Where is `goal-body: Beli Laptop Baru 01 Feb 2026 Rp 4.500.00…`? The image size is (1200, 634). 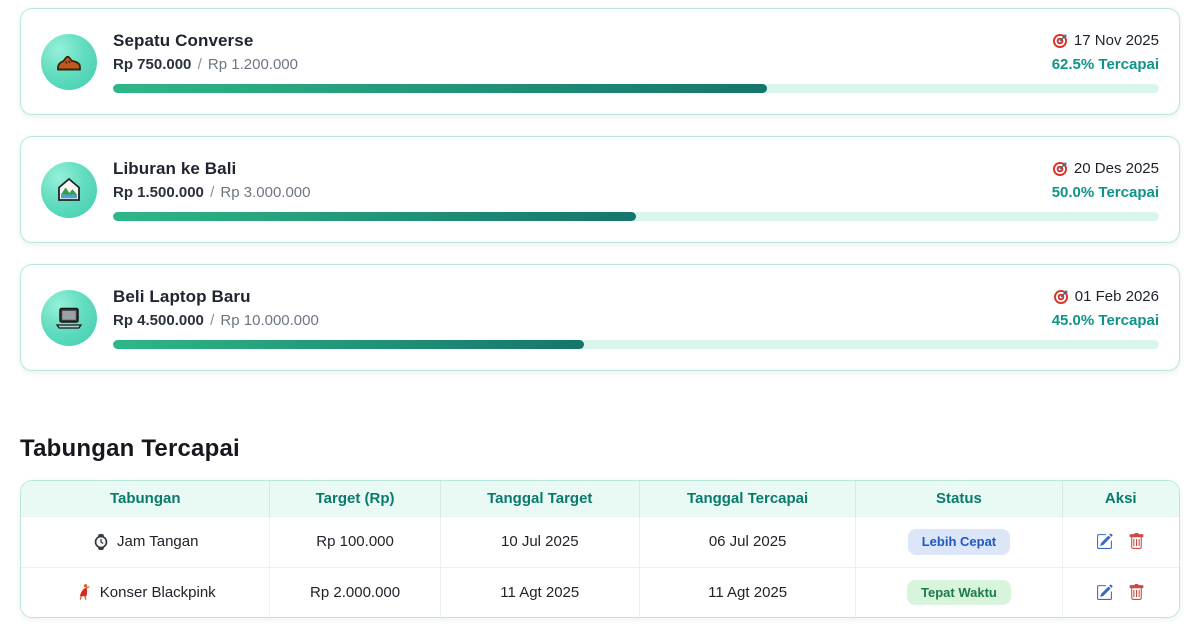
goal-body: Beli Laptop Baru 01 Feb 2026 Rp 4.500.00… is located at coordinates (636, 318).